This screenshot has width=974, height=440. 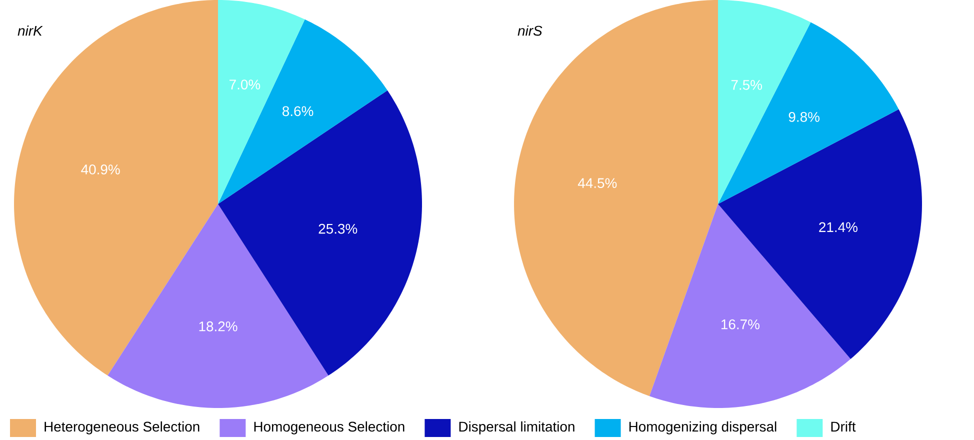 I want to click on data-label: 44.5%, so click(x=597, y=183).